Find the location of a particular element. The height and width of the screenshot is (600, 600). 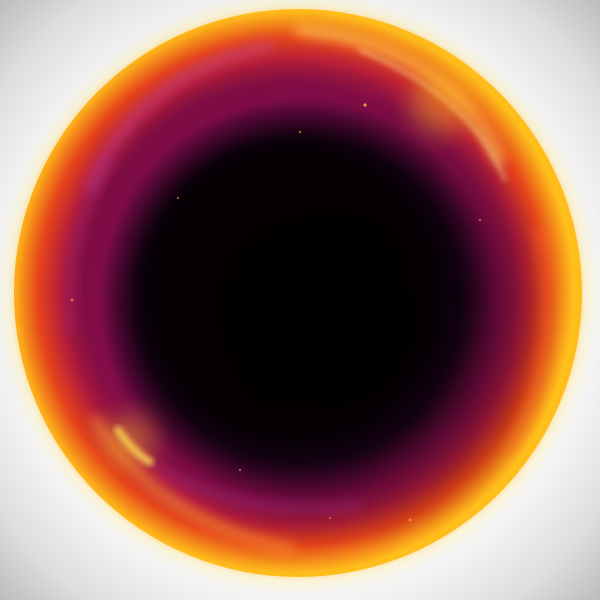

rim-accent-top-right is located at coordinates (440, 105).